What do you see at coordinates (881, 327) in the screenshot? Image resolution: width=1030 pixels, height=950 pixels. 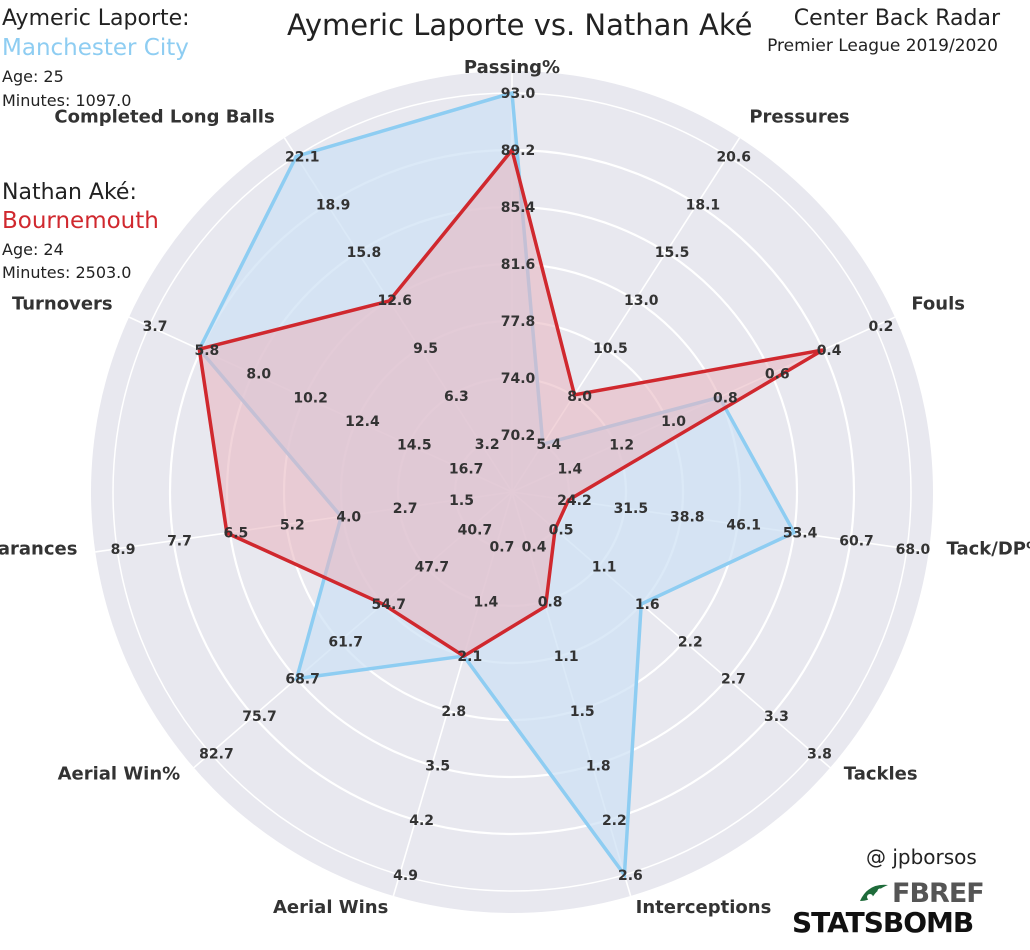 I see `tick-label: 0.2` at bounding box center [881, 327].